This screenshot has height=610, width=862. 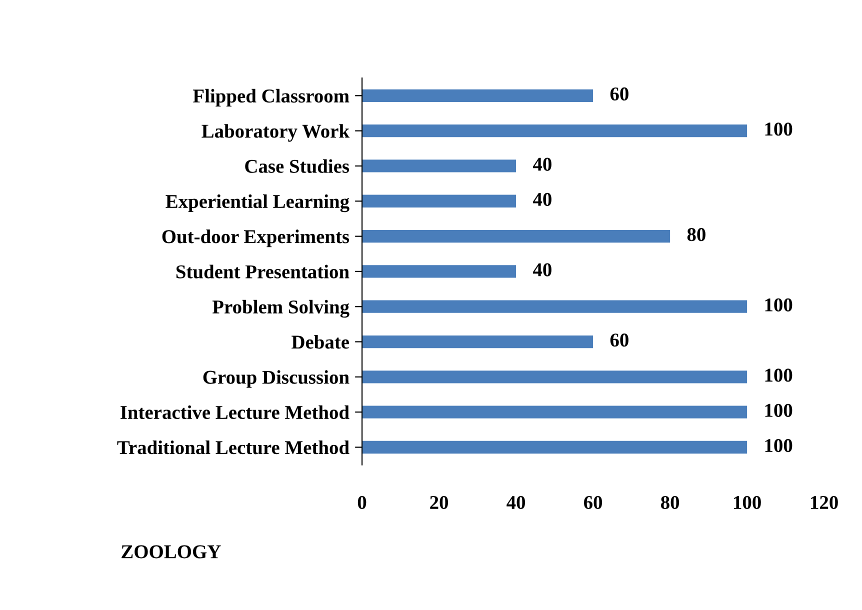 What do you see at coordinates (439, 503) in the screenshot?
I see `x-tick-label: 20` at bounding box center [439, 503].